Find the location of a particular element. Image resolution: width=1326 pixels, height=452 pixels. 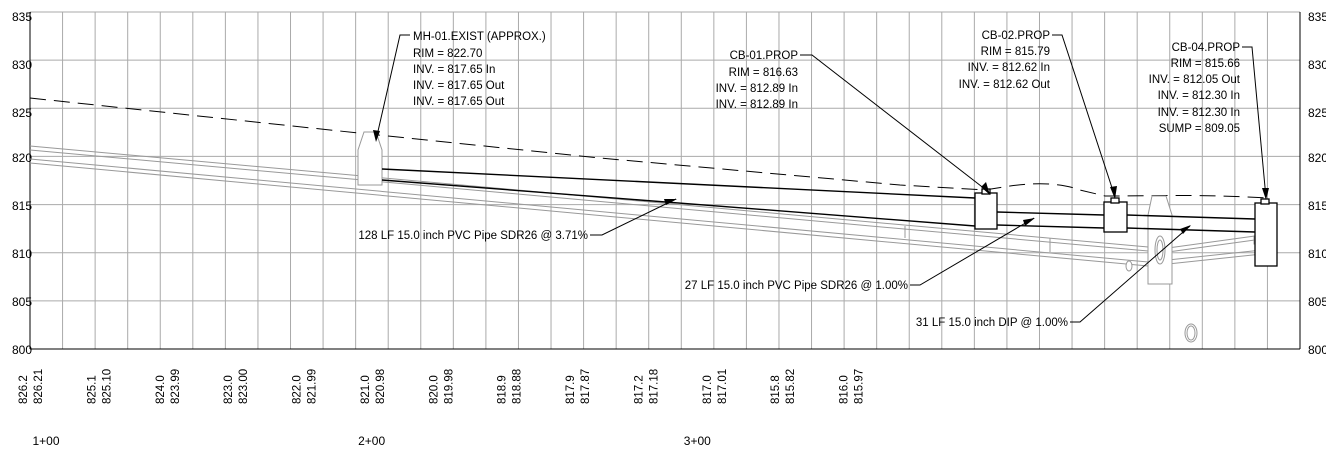

cb04-label-line: INV. = 812.05 Out is located at coordinates (1195, 80).